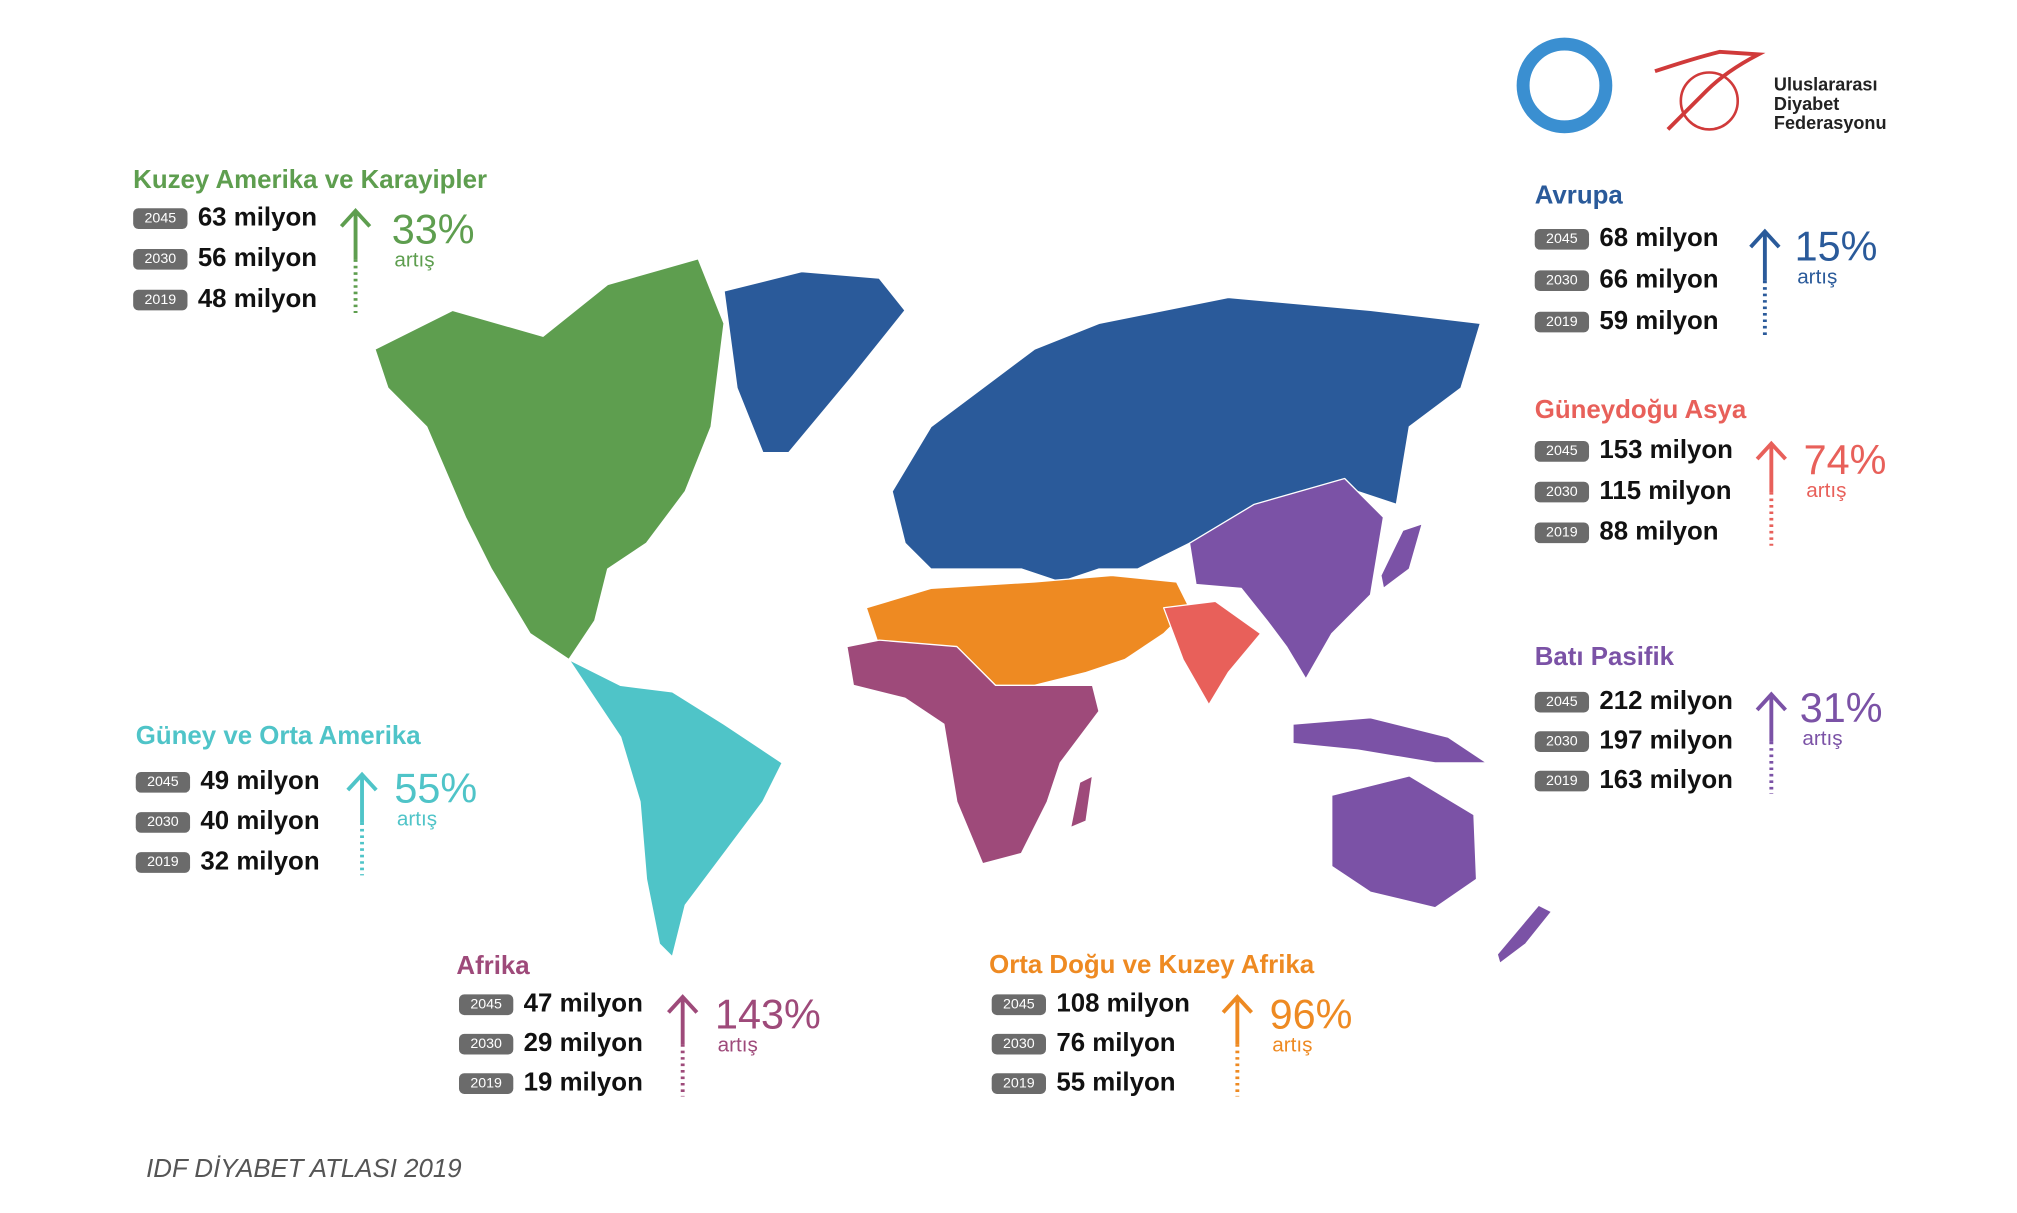 The width and height of the screenshot is (2017, 1213). Describe the element at coordinates (257, 258) in the screenshot. I see `value-label: 56 milyon` at that location.